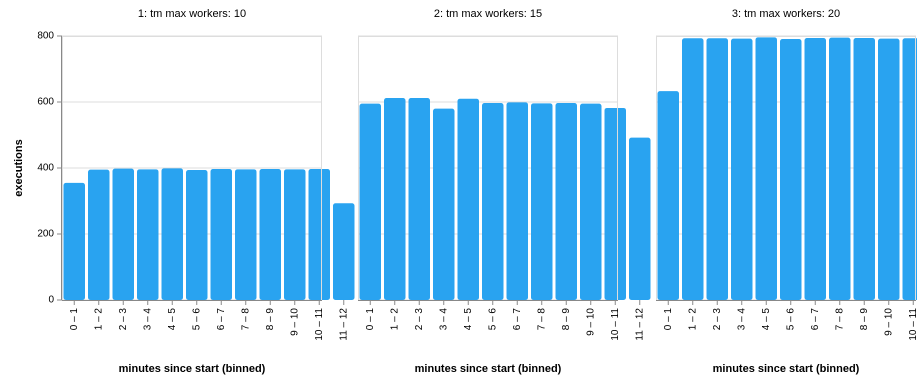  Describe the element at coordinates (786, 14) in the screenshot. I see `panel-title-3: 3: tm max workers: 20` at that location.